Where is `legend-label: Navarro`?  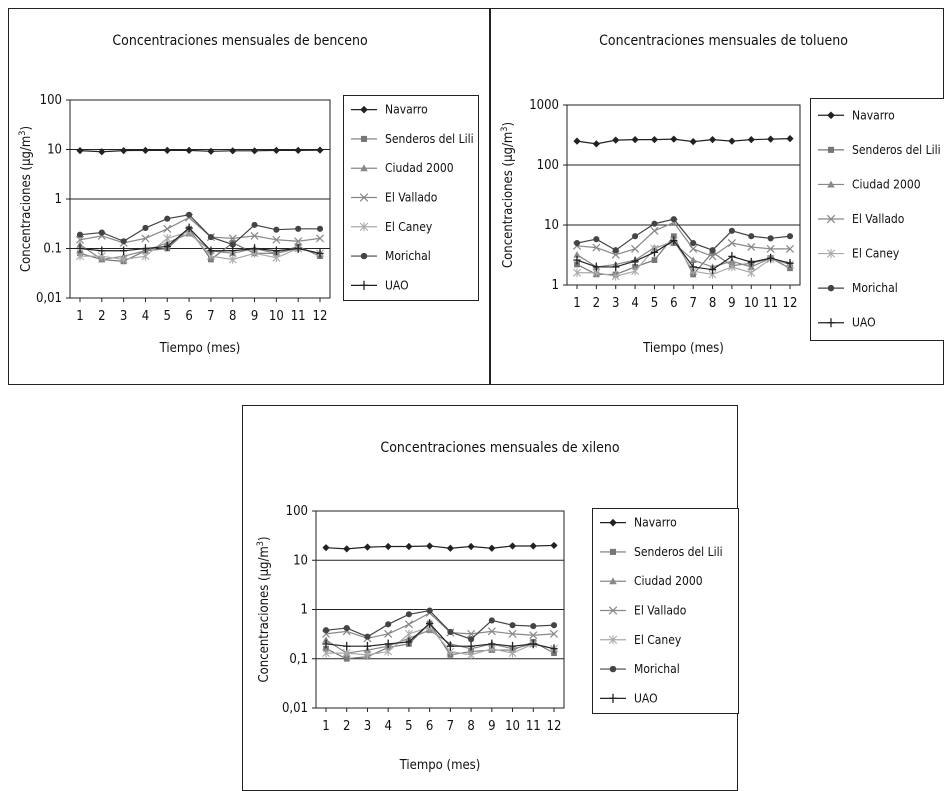 legend-label: Navarro is located at coordinates (655, 523).